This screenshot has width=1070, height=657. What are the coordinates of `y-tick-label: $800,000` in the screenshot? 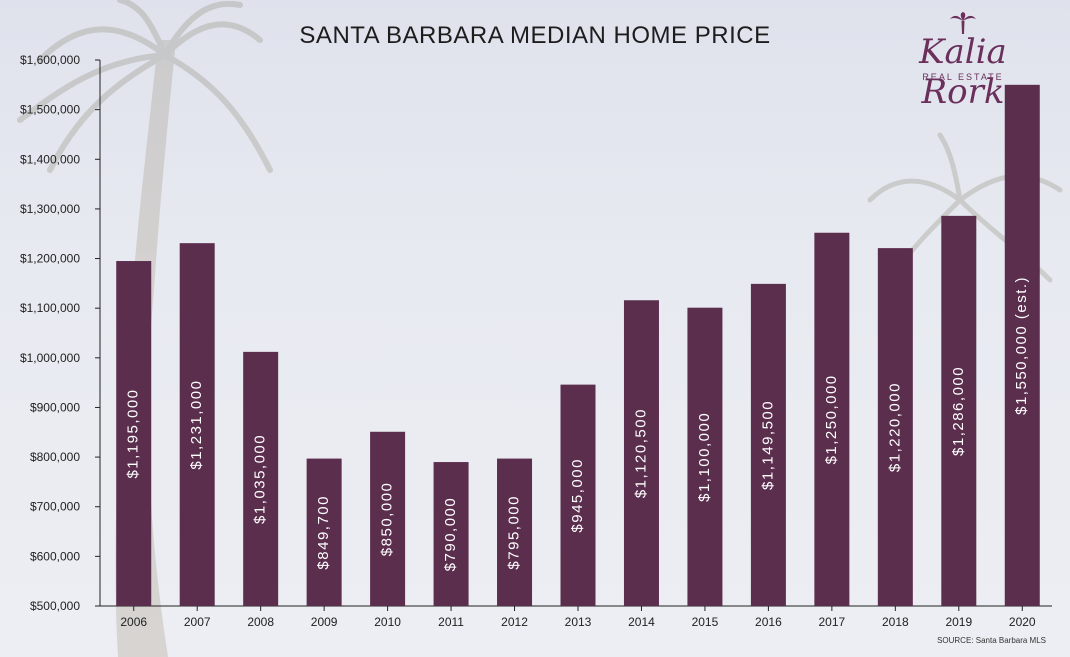 It's located at (55, 457).